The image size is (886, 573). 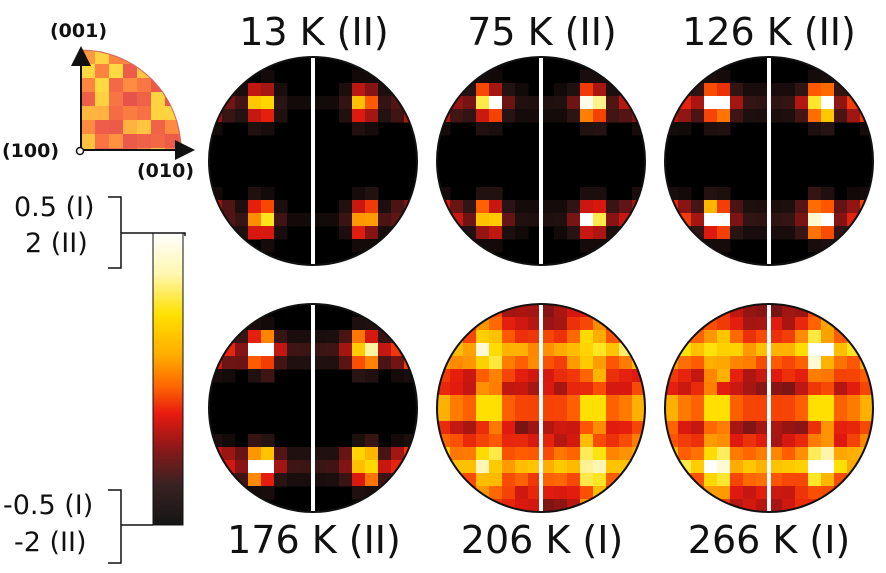 What do you see at coordinates (54, 207) in the screenshot?
I see `scale-top-I: 0.5 (I)` at bounding box center [54, 207].